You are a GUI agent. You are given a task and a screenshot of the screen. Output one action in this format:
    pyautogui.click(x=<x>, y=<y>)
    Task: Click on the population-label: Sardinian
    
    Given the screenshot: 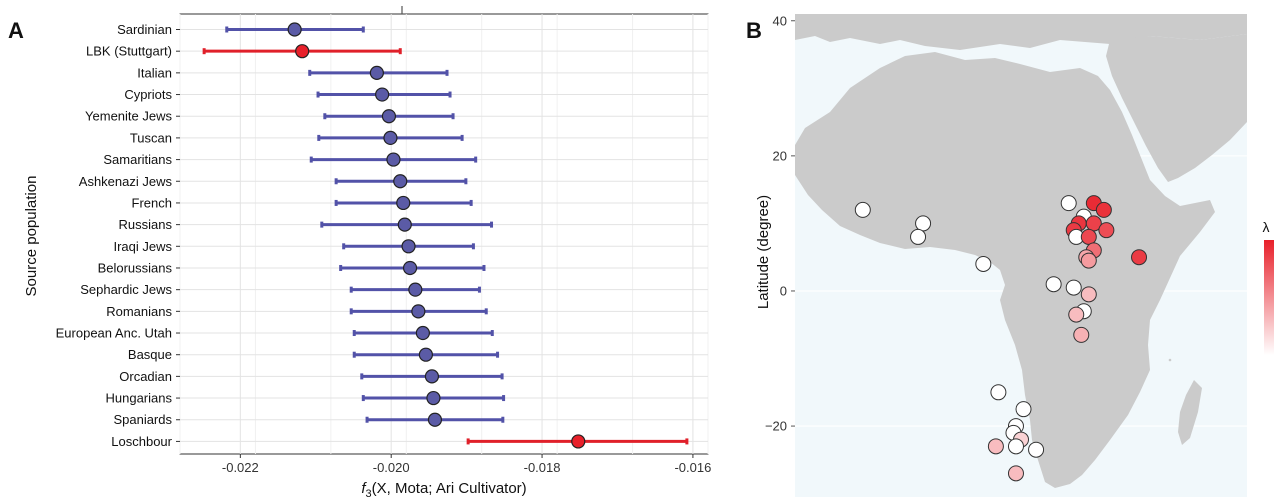 What is the action you would take?
    pyautogui.click(x=144, y=29)
    